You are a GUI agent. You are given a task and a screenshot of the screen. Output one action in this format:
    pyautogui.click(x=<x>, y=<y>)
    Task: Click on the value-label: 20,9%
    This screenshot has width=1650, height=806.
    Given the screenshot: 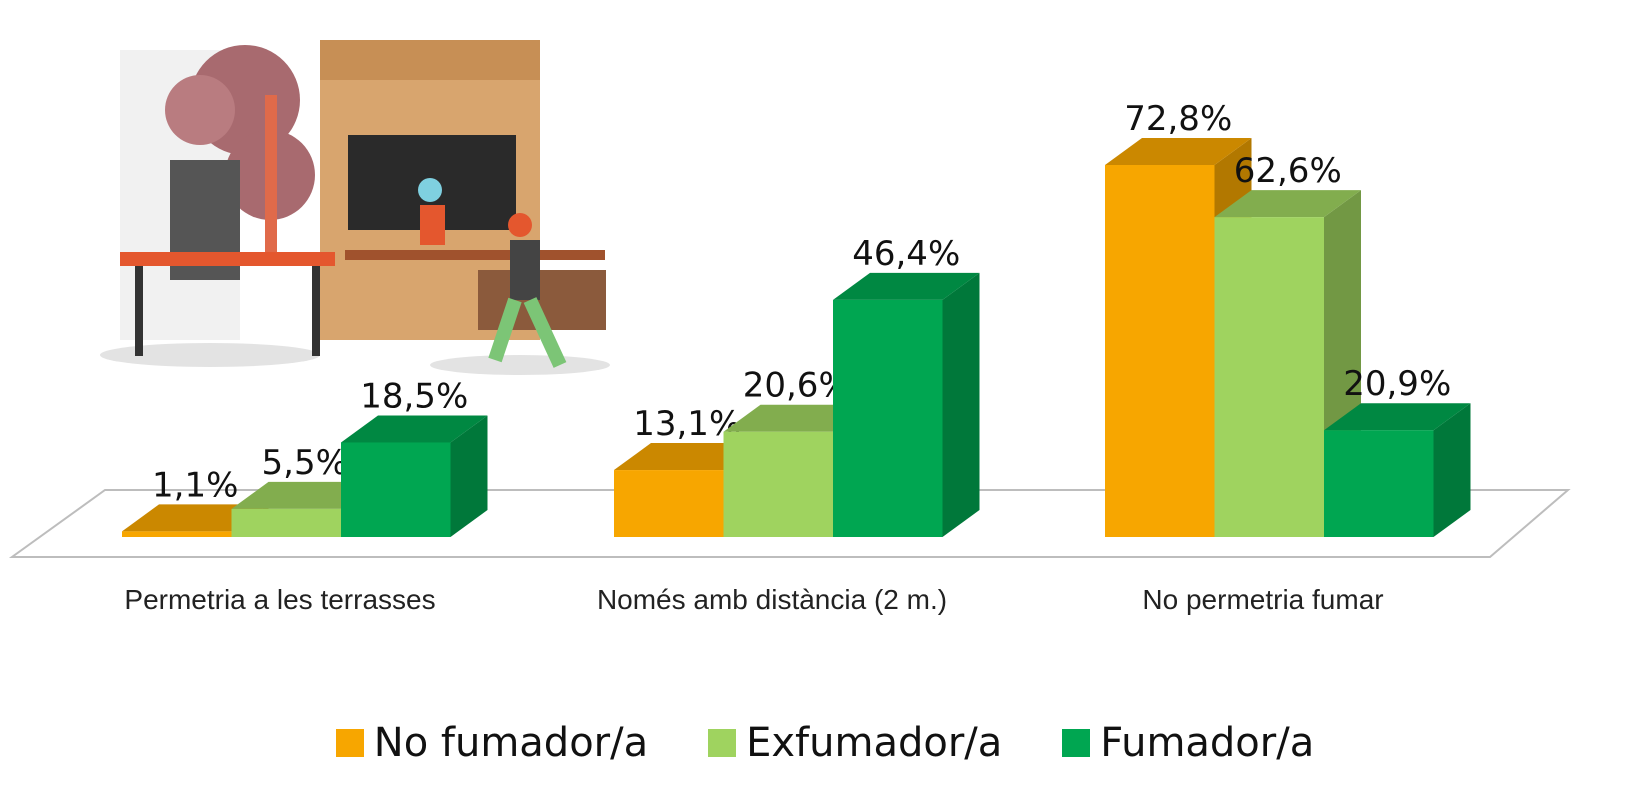 What is the action you would take?
    pyautogui.click(x=1397, y=384)
    